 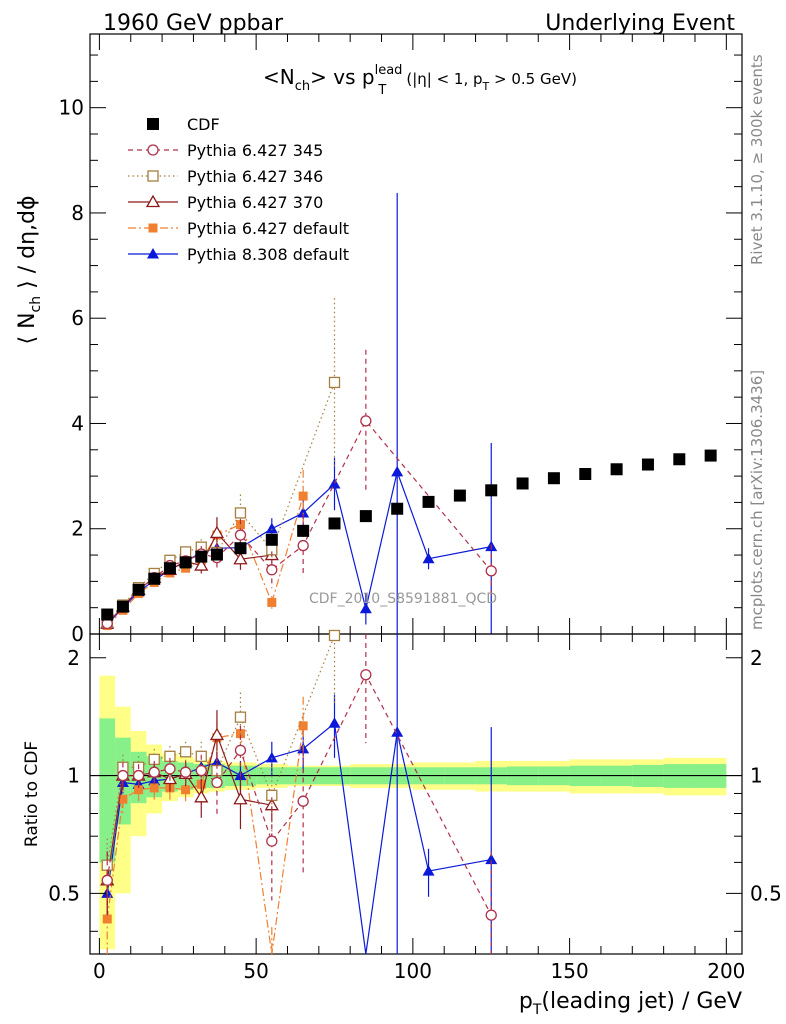 What do you see at coordinates (107, 790) in the screenshot?
I see `ratio-band-stat` at bounding box center [107, 790].